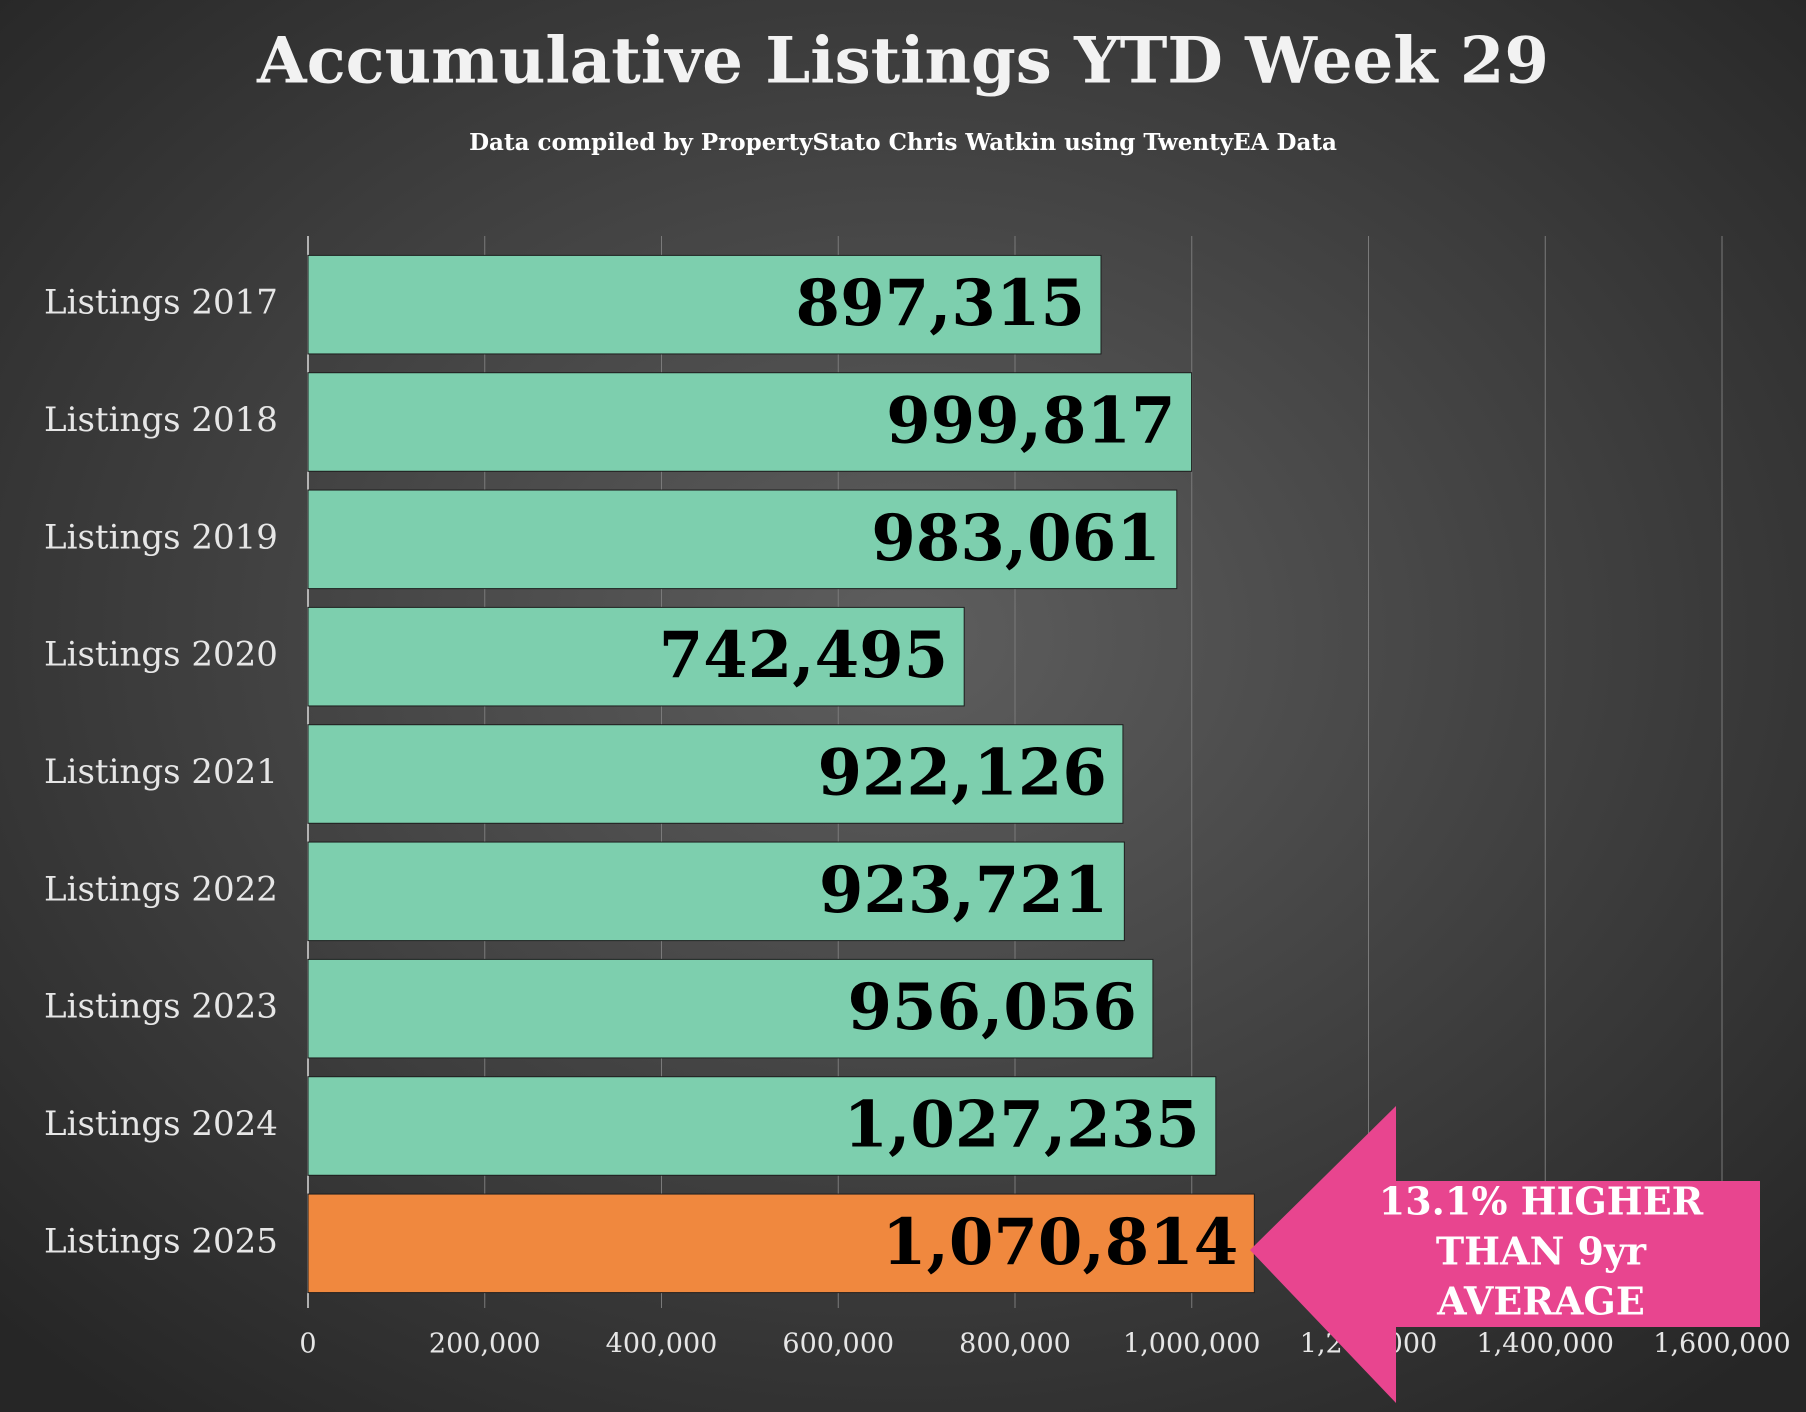 Image resolution: width=1806 pixels, height=1412 pixels. I want to click on value-label: 1,027,235, so click(1022, 1125).